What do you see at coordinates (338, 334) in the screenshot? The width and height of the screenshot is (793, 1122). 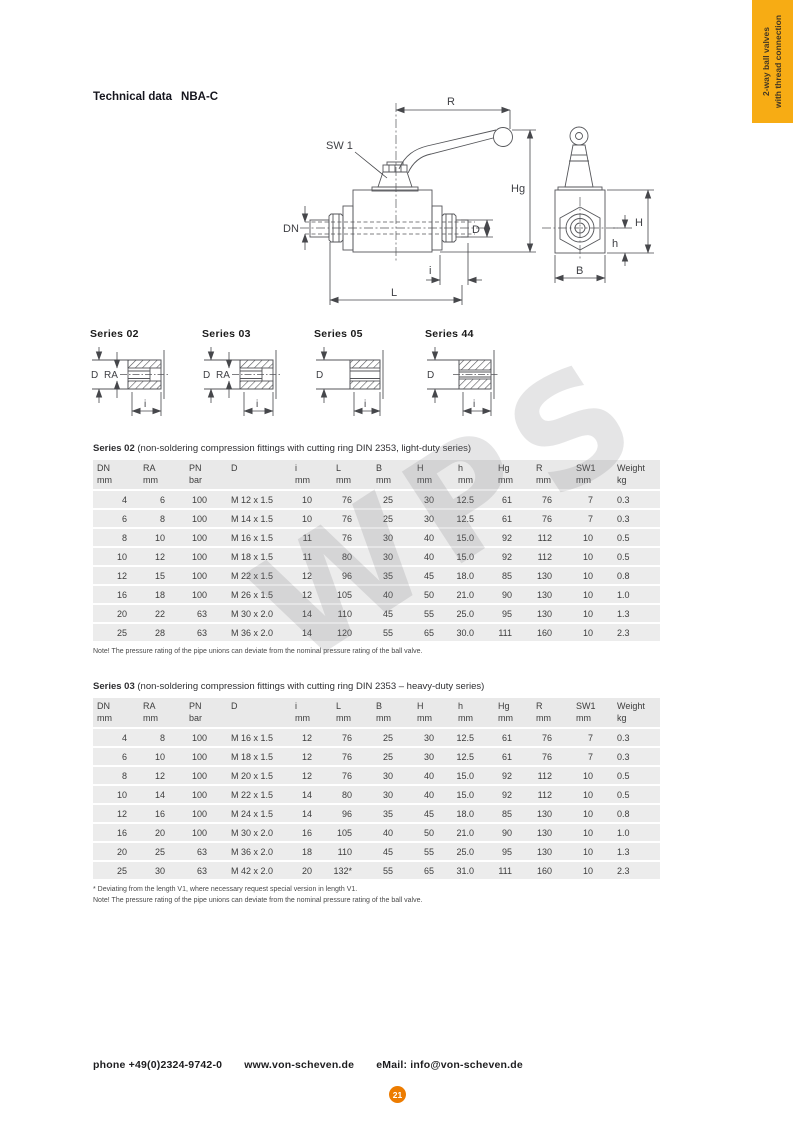 I see `series-05-caption: Series 05` at bounding box center [338, 334].